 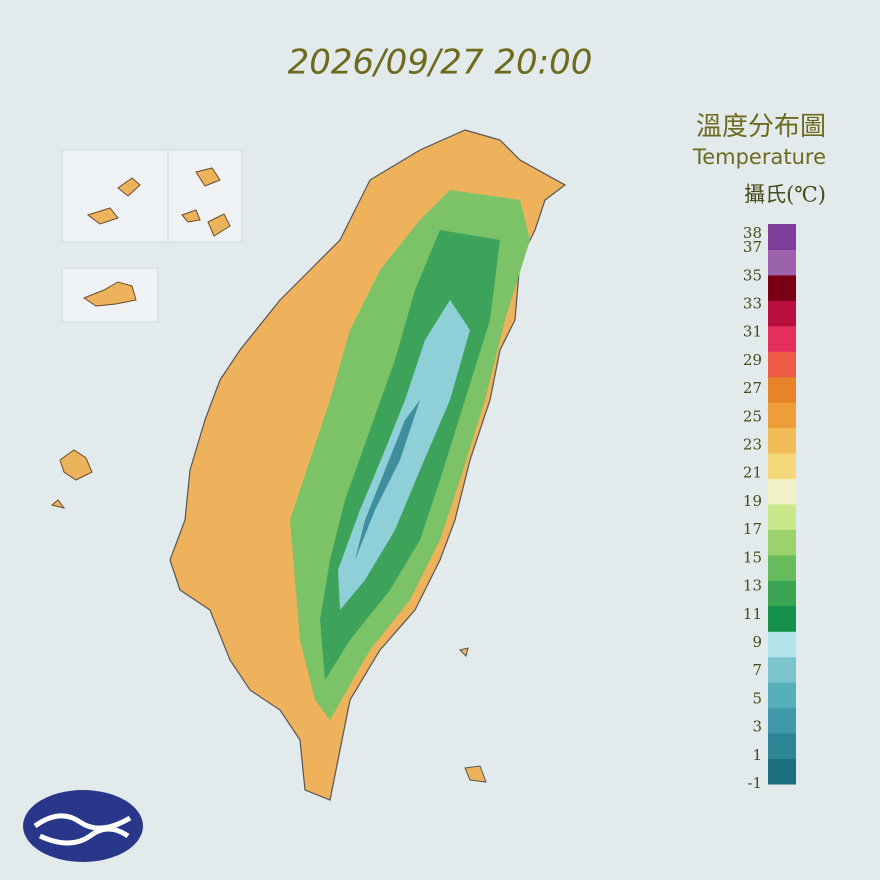 What do you see at coordinates (752, 586) in the screenshot?
I see `scale-label: 13` at bounding box center [752, 586].